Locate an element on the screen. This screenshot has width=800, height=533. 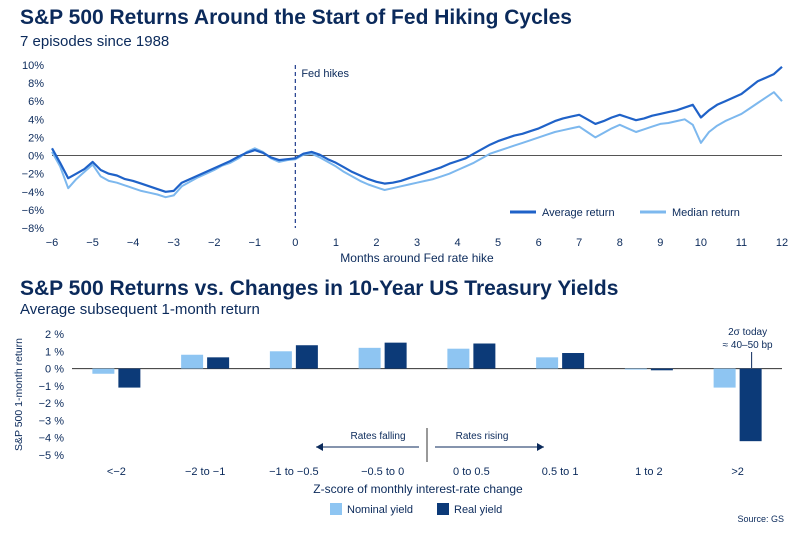
y-axis-ticks: 10% 8% 6% 4% 2% 0% −2% −4% −6% −8% is located at coordinates (33, 147).